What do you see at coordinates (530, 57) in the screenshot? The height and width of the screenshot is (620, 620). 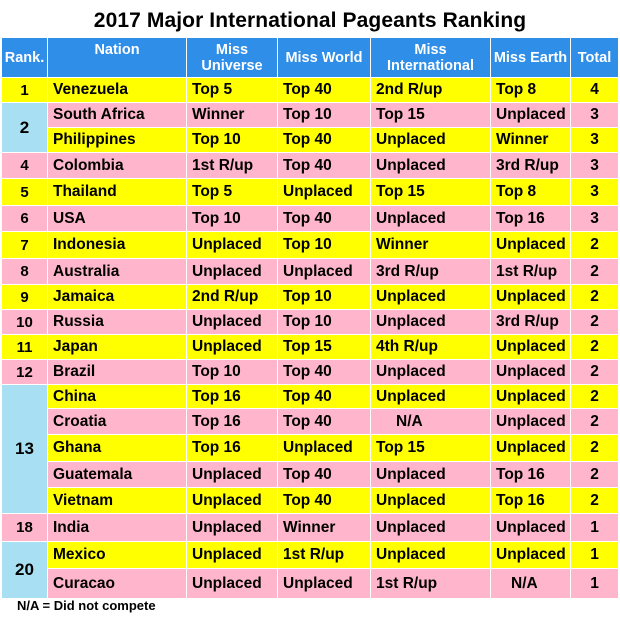 I see `header-miss-earth: Miss Earth` at bounding box center [530, 57].